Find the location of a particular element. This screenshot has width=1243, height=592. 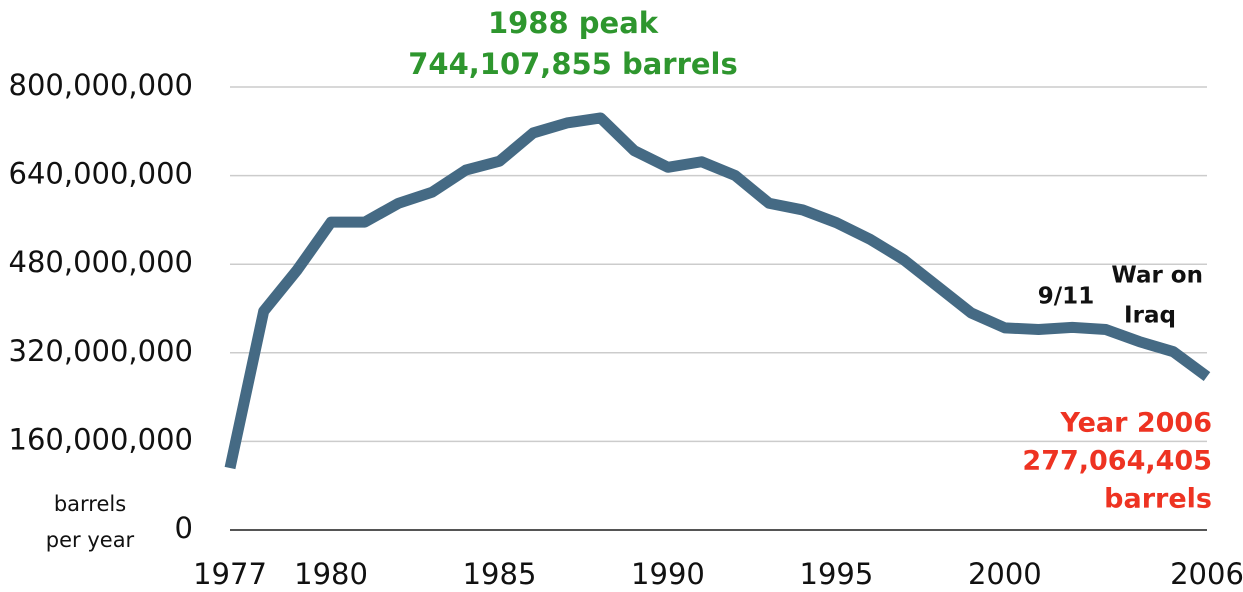

annotation: 9/11 is located at coordinates (1066, 297).